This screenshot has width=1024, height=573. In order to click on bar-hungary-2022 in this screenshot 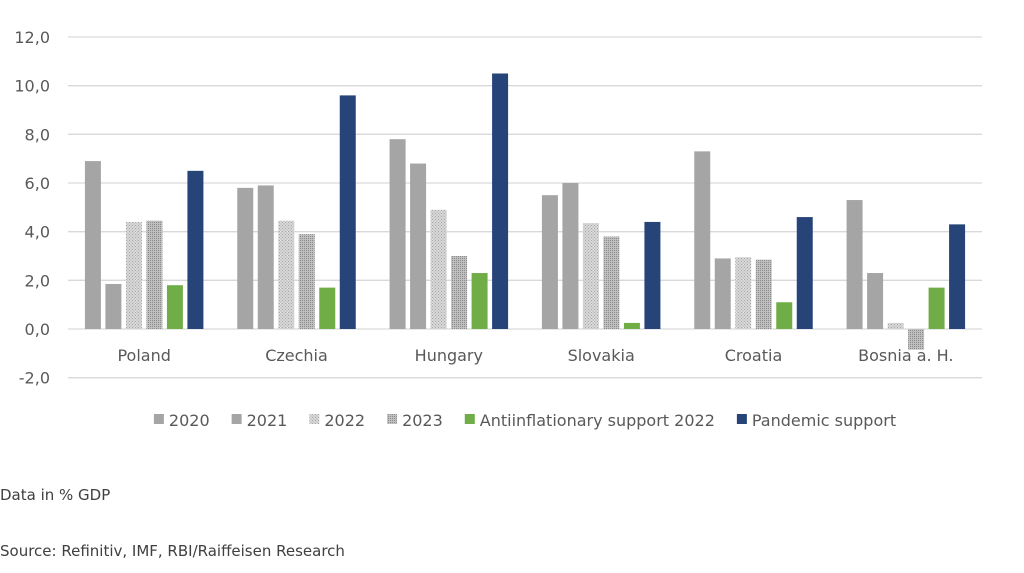, I will do `click(438, 269)`.